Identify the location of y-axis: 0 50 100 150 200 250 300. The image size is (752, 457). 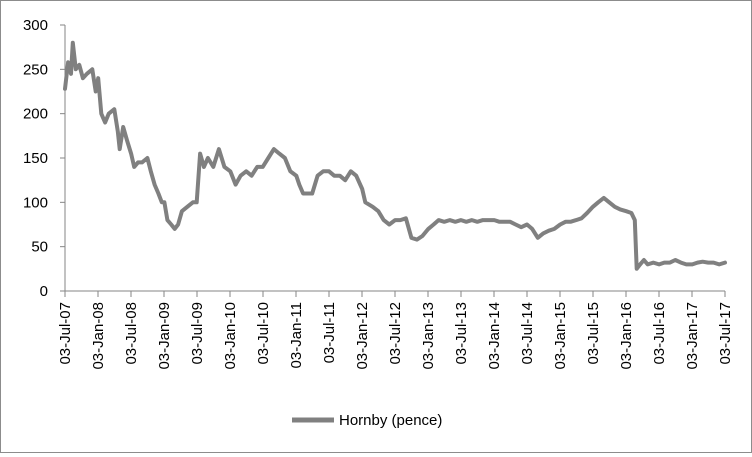
(44, 158).